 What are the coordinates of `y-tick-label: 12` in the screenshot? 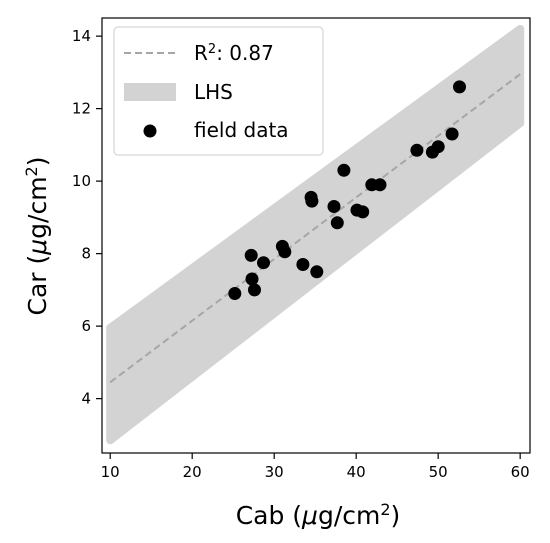 It's located at (81, 109).